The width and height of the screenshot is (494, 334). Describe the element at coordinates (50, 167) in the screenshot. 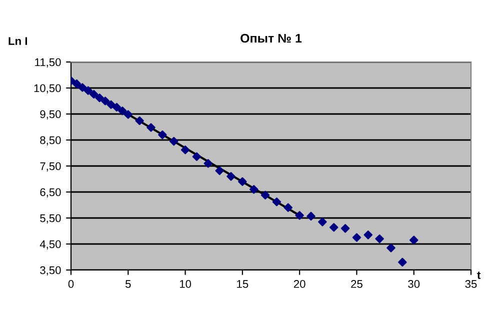

I see `y-tick-label: 7,50` at that location.